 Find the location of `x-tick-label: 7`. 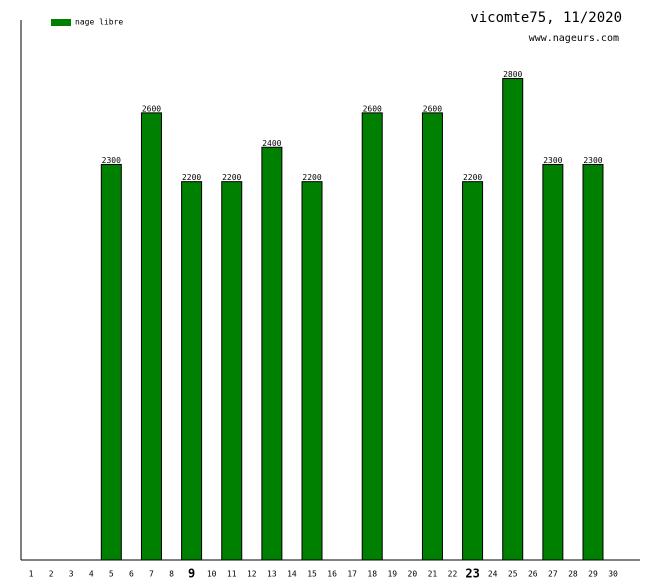

x-tick-label: 7 is located at coordinates (151, 574).